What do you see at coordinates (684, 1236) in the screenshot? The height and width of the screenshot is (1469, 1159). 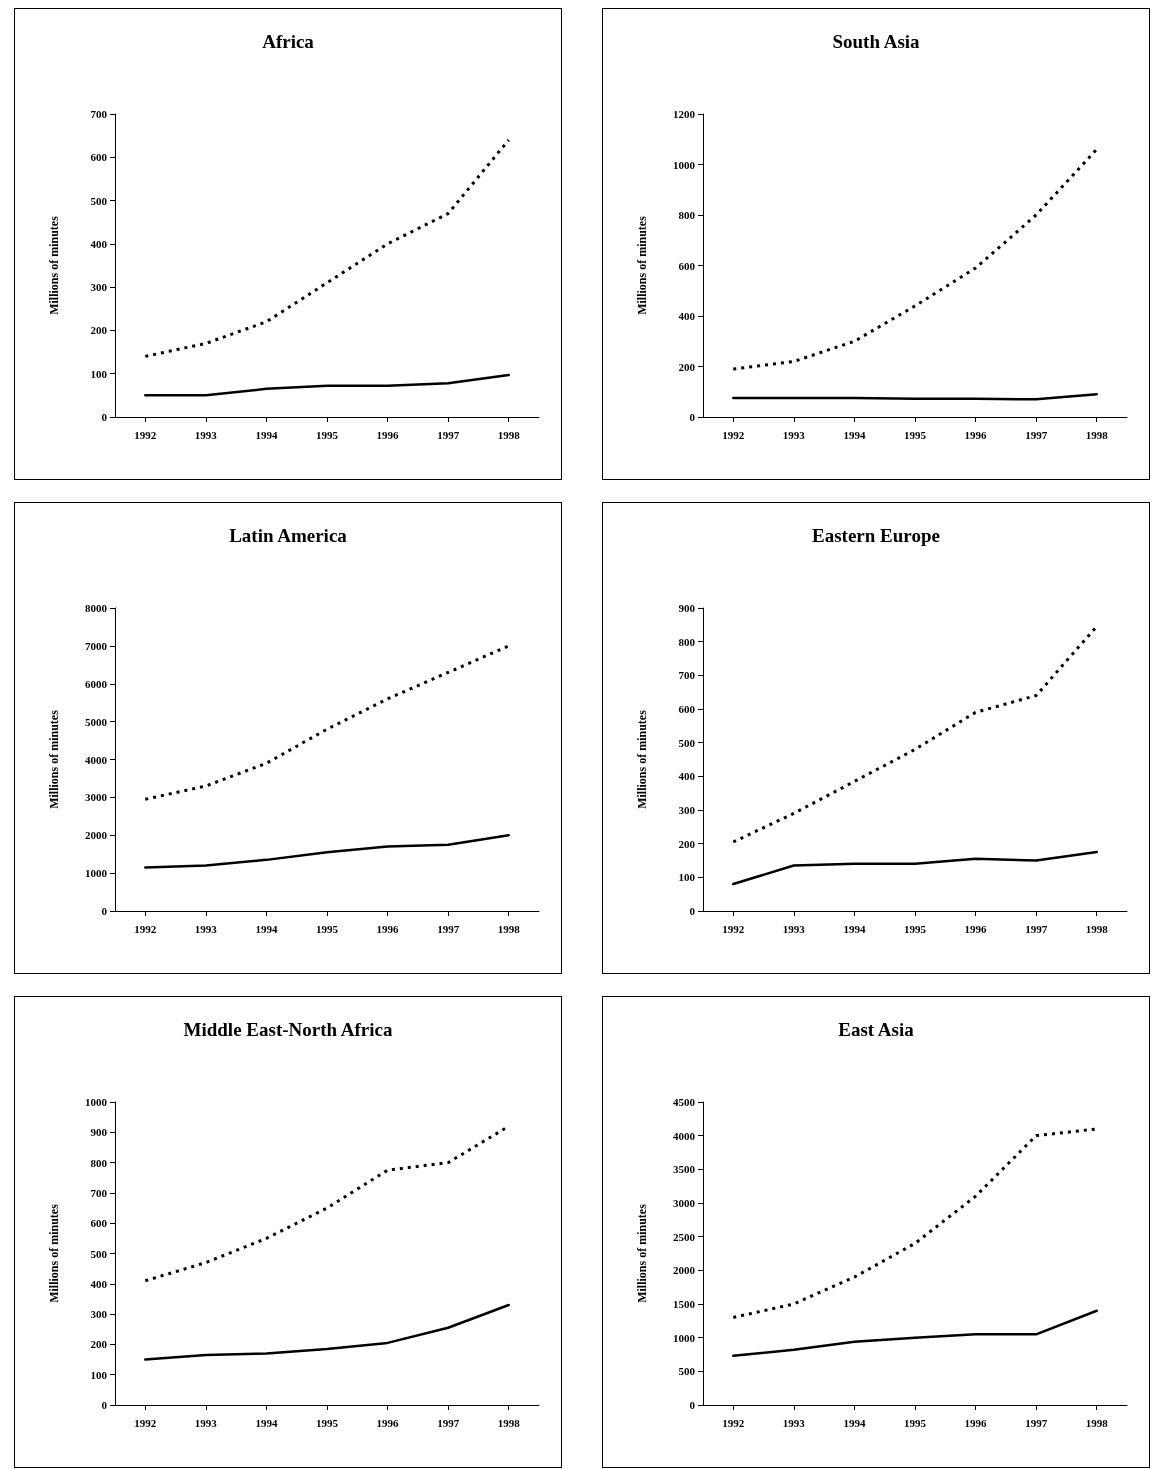 I see `y-tick-label: 2500` at bounding box center [684, 1236].